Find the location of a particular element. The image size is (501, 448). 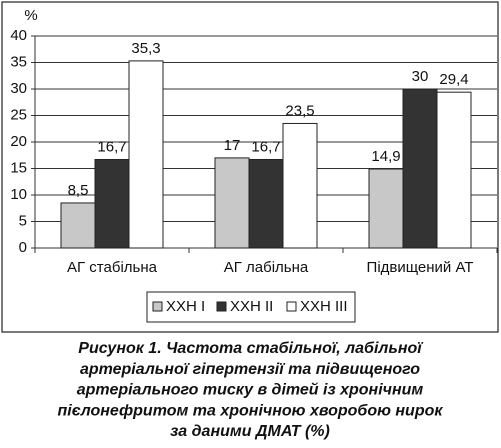

value-label: 29,4 is located at coordinates (453, 79).